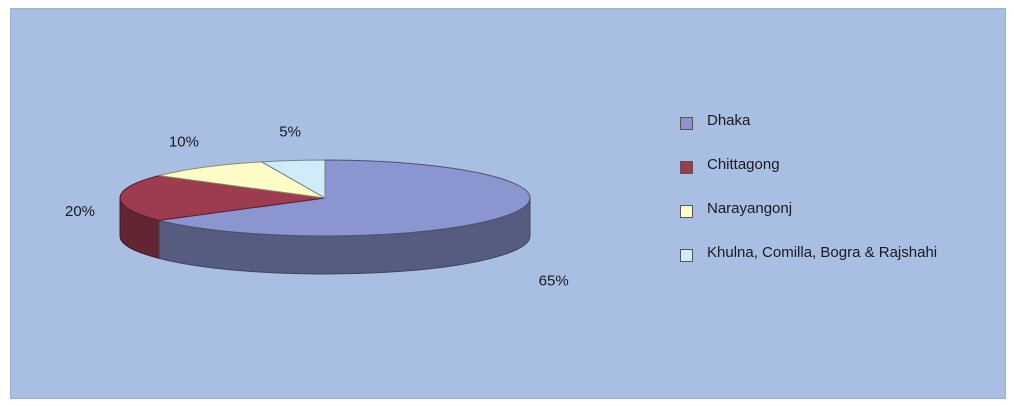 The height and width of the screenshot is (407, 1014). I want to click on pie-value-label: 65%, so click(554, 280).